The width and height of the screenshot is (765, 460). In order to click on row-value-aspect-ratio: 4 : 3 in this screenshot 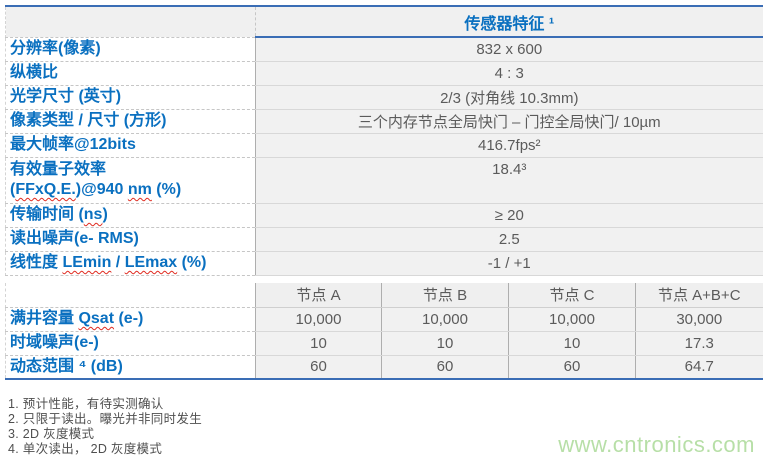, I will do `click(508, 73)`.